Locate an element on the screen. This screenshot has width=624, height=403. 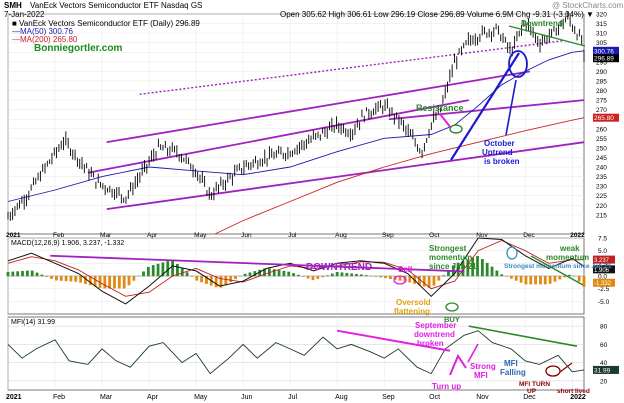
annotation-flattening: flattening is located at coordinates (412, 311).